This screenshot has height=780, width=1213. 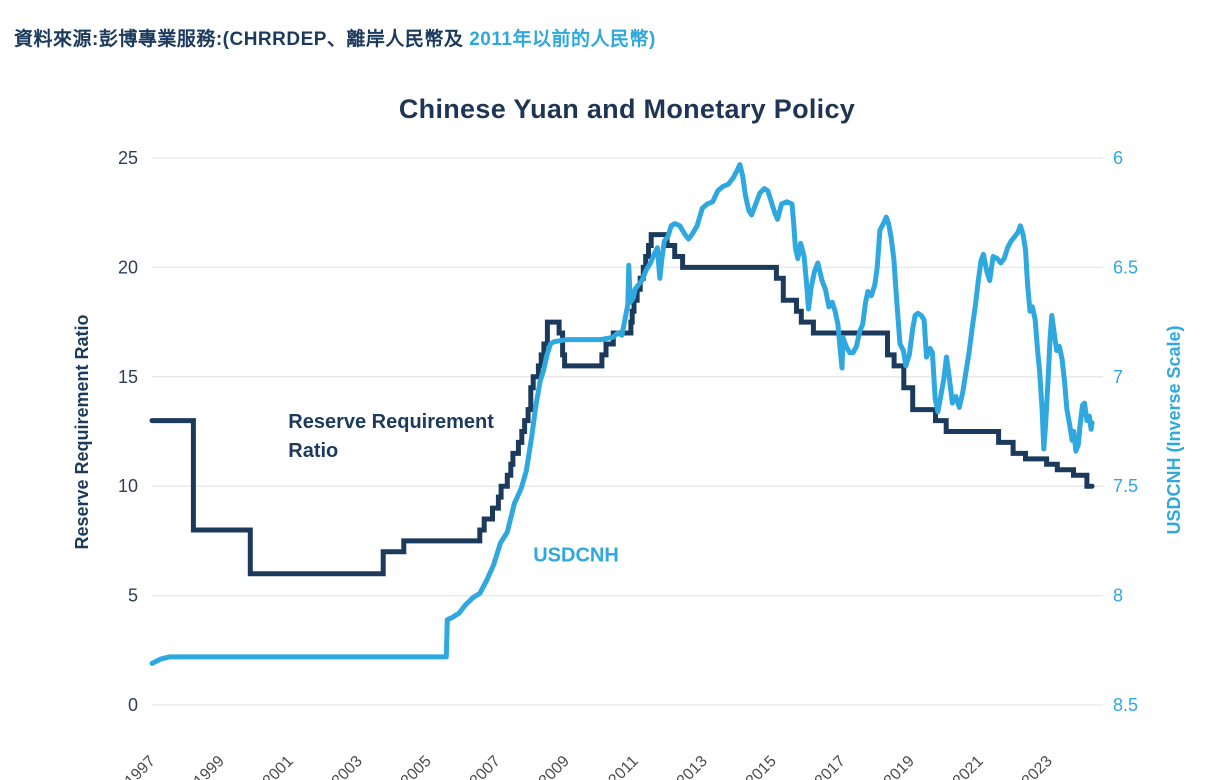 What do you see at coordinates (128, 377) in the screenshot?
I see `left-axis-tick-label: 15` at bounding box center [128, 377].